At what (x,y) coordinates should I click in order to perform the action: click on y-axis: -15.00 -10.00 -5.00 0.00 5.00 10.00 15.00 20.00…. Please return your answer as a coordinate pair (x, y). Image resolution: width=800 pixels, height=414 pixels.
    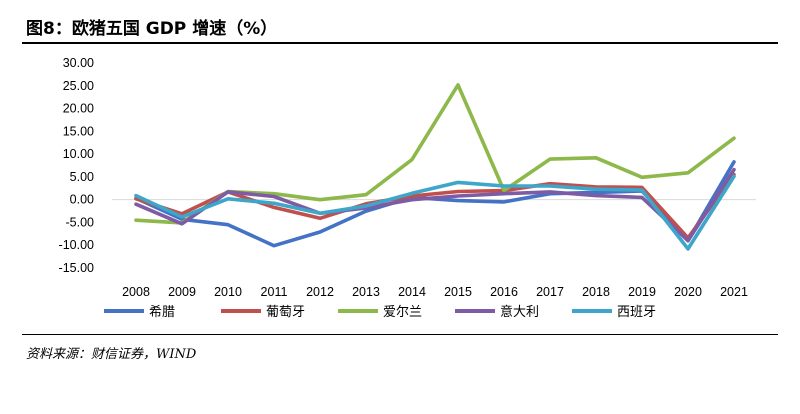
    Looking at the image, I should click on (77, 165).